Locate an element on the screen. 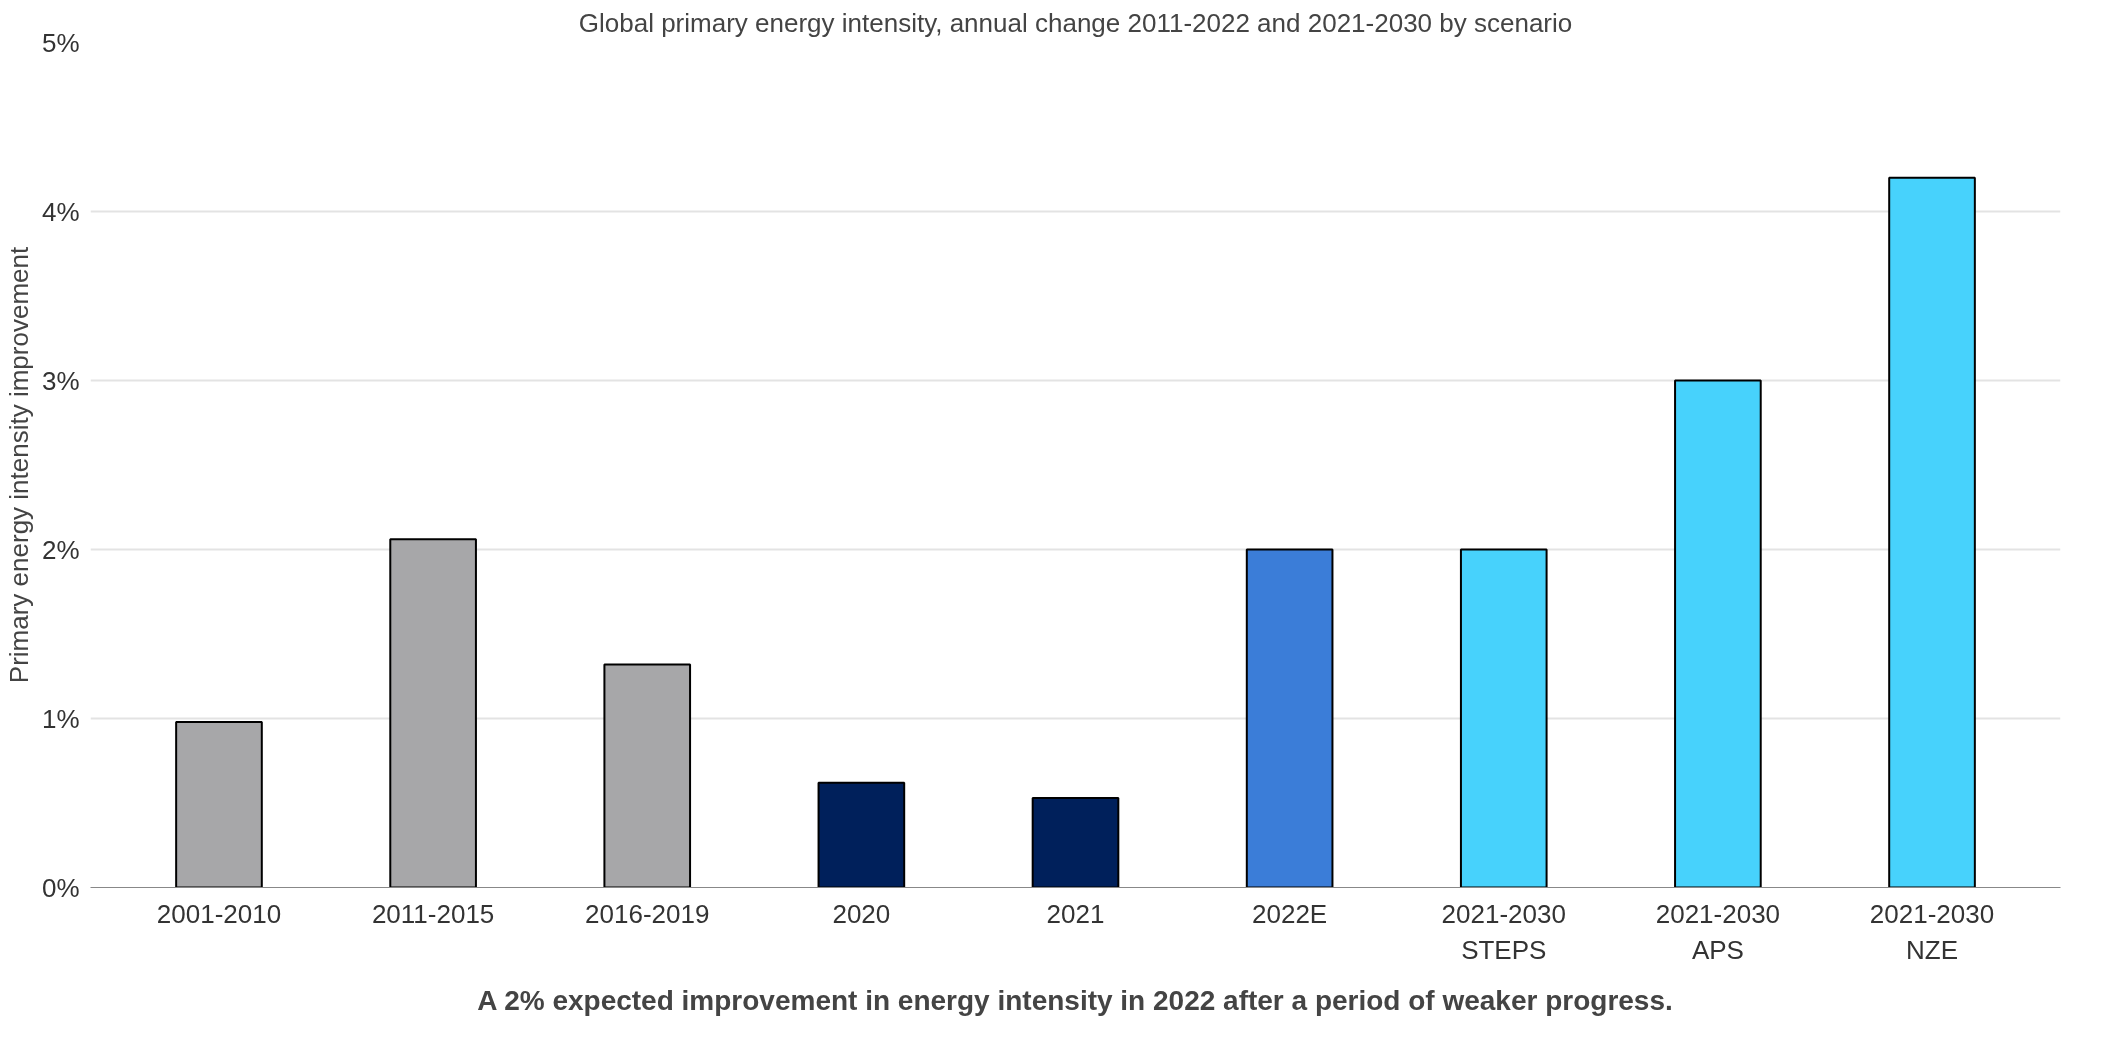 Image resolution: width=2123 pixels, height=1053 pixels. chart-title: Global primary energy intensity, annual change 2011-2022 and 2021-2030 by scenario is located at coordinates (1075, 22).